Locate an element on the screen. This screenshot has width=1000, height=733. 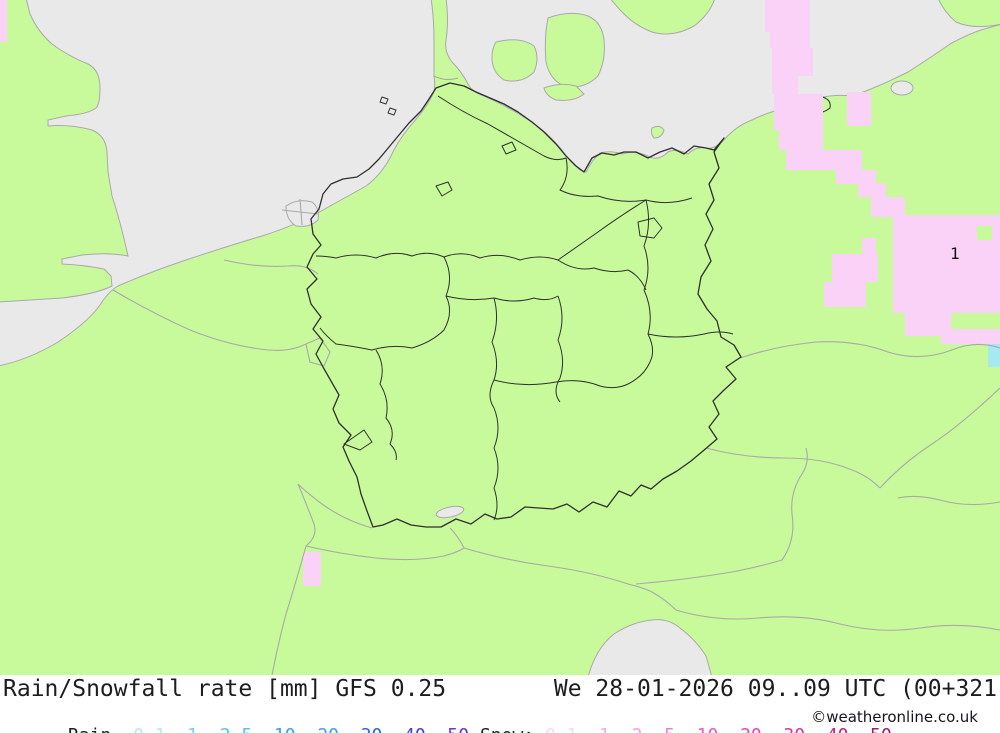
snow-scale-label is located at coordinates (474, 729).